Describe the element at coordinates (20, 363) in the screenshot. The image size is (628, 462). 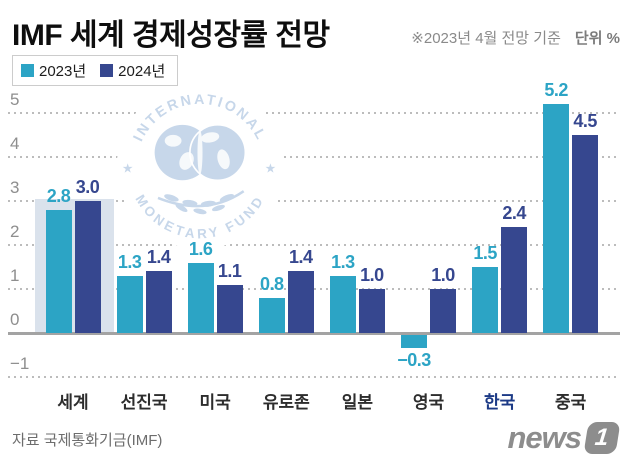
I see `y-tick-label: −1` at that location.